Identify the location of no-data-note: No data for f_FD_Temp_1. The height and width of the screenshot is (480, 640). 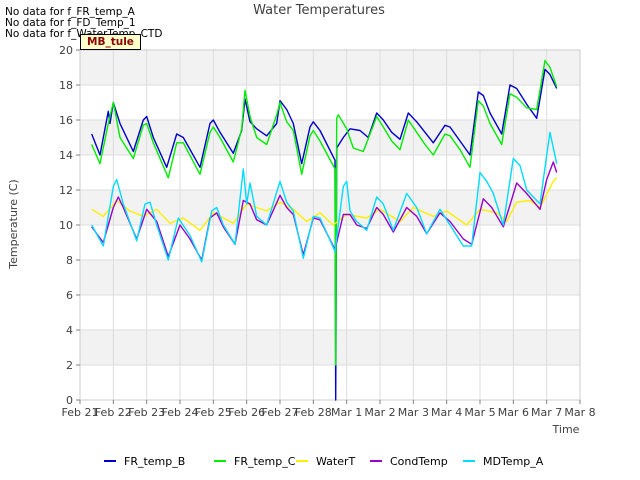
(70, 23).